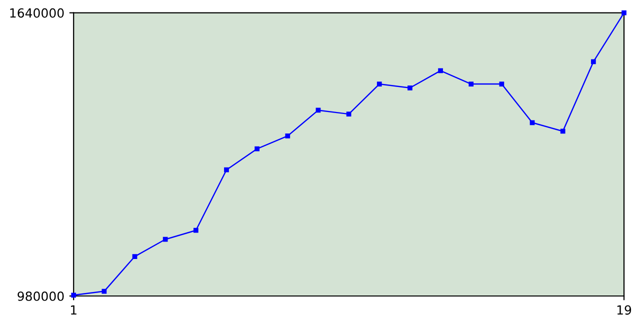 The width and height of the screenshot is (640, 320). Describe the element at coordinates (41, 296) in the screenshot. I see `y-tick-label: 980000` at that location.